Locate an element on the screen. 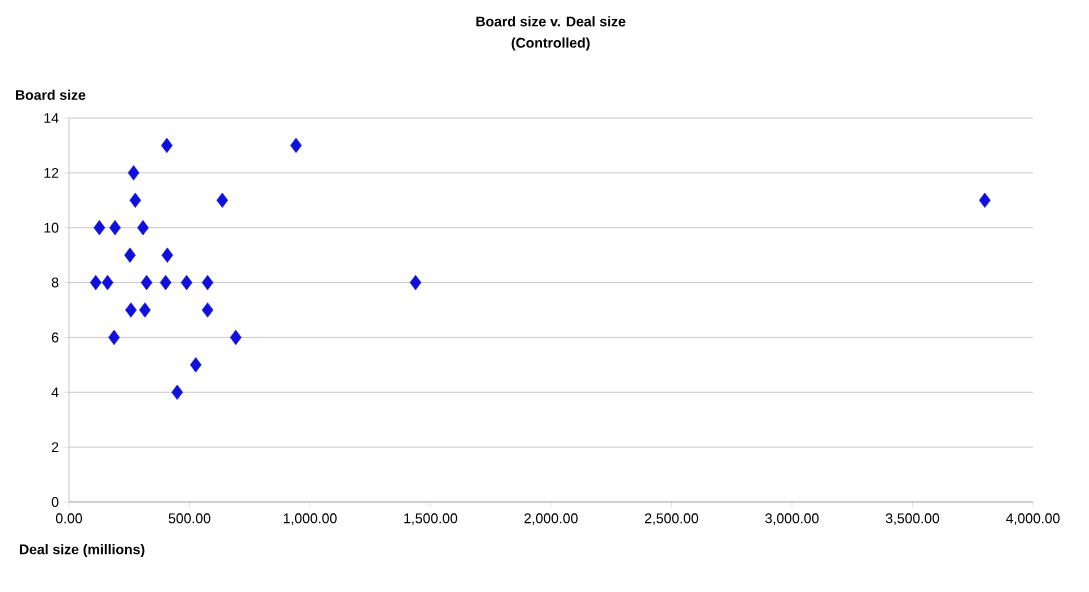 The image size is (1089, 592). y-tick-label: 12 is located at coordinates (51, 172).